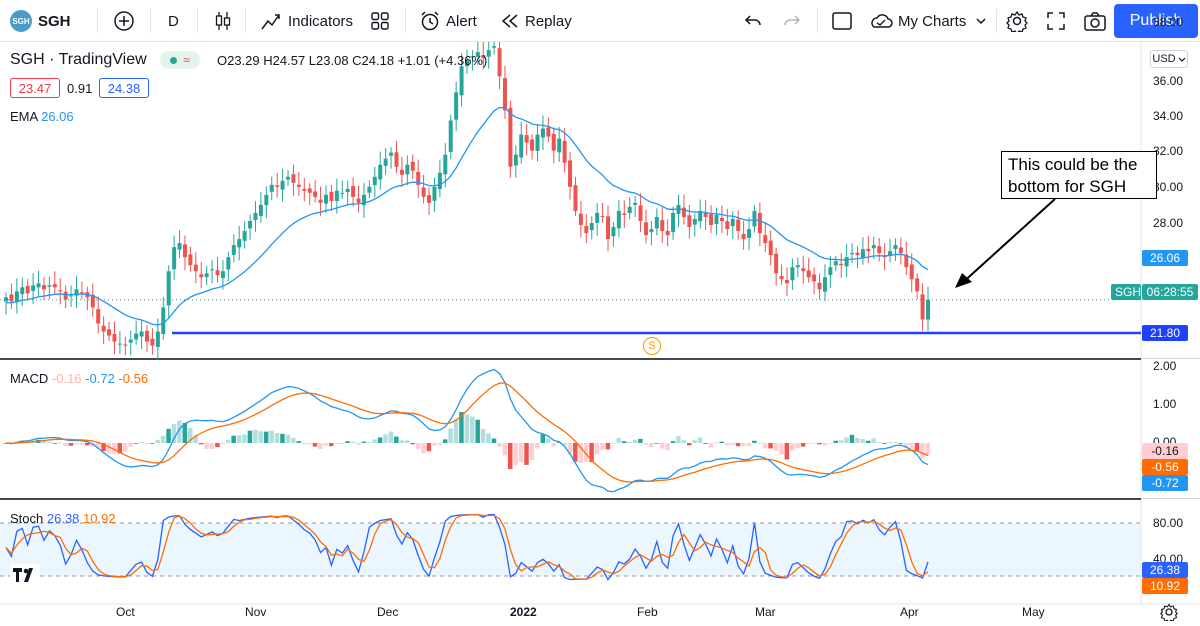 The image size is (1200, 626). What do you see at coordinates (792, 21) in the screenshot?
I see `redo-button` at bounding box center [792, 21].